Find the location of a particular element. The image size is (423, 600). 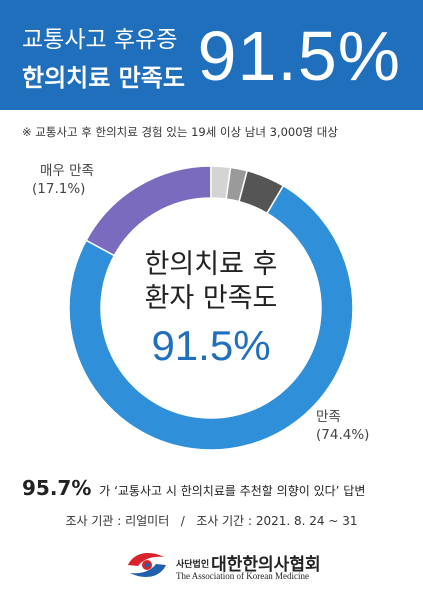

label-satisfied: 만족 (74.4%) is located at coordinates (342, 426).